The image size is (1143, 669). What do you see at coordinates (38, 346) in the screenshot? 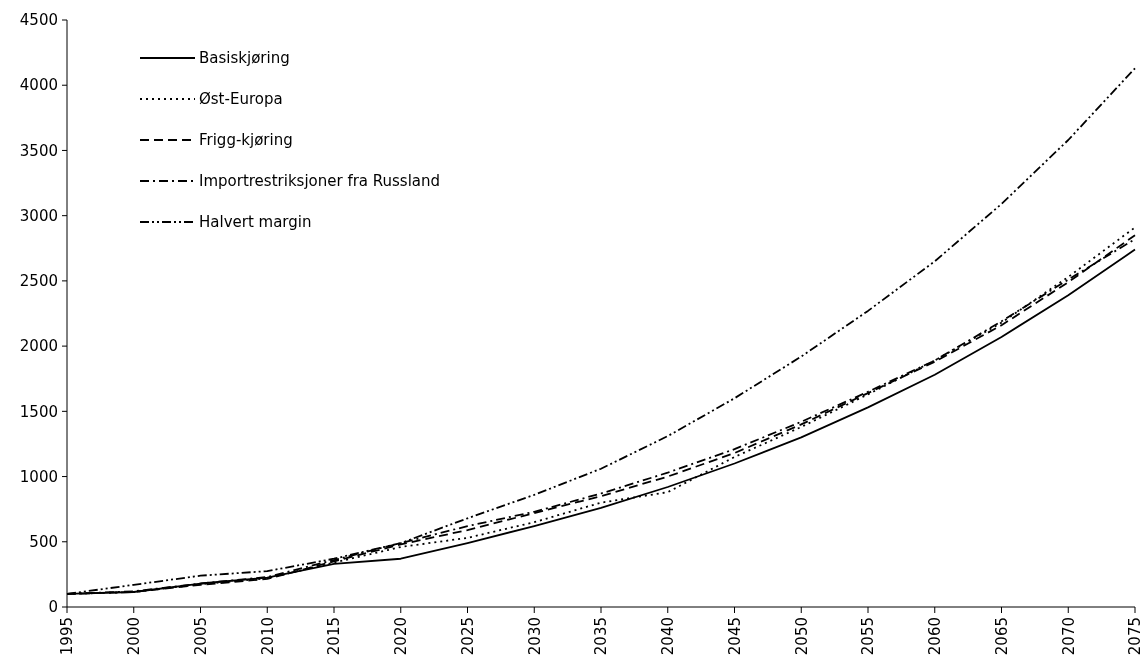
I see `y-tick-label: 2000` at bounding box center [38, 346].